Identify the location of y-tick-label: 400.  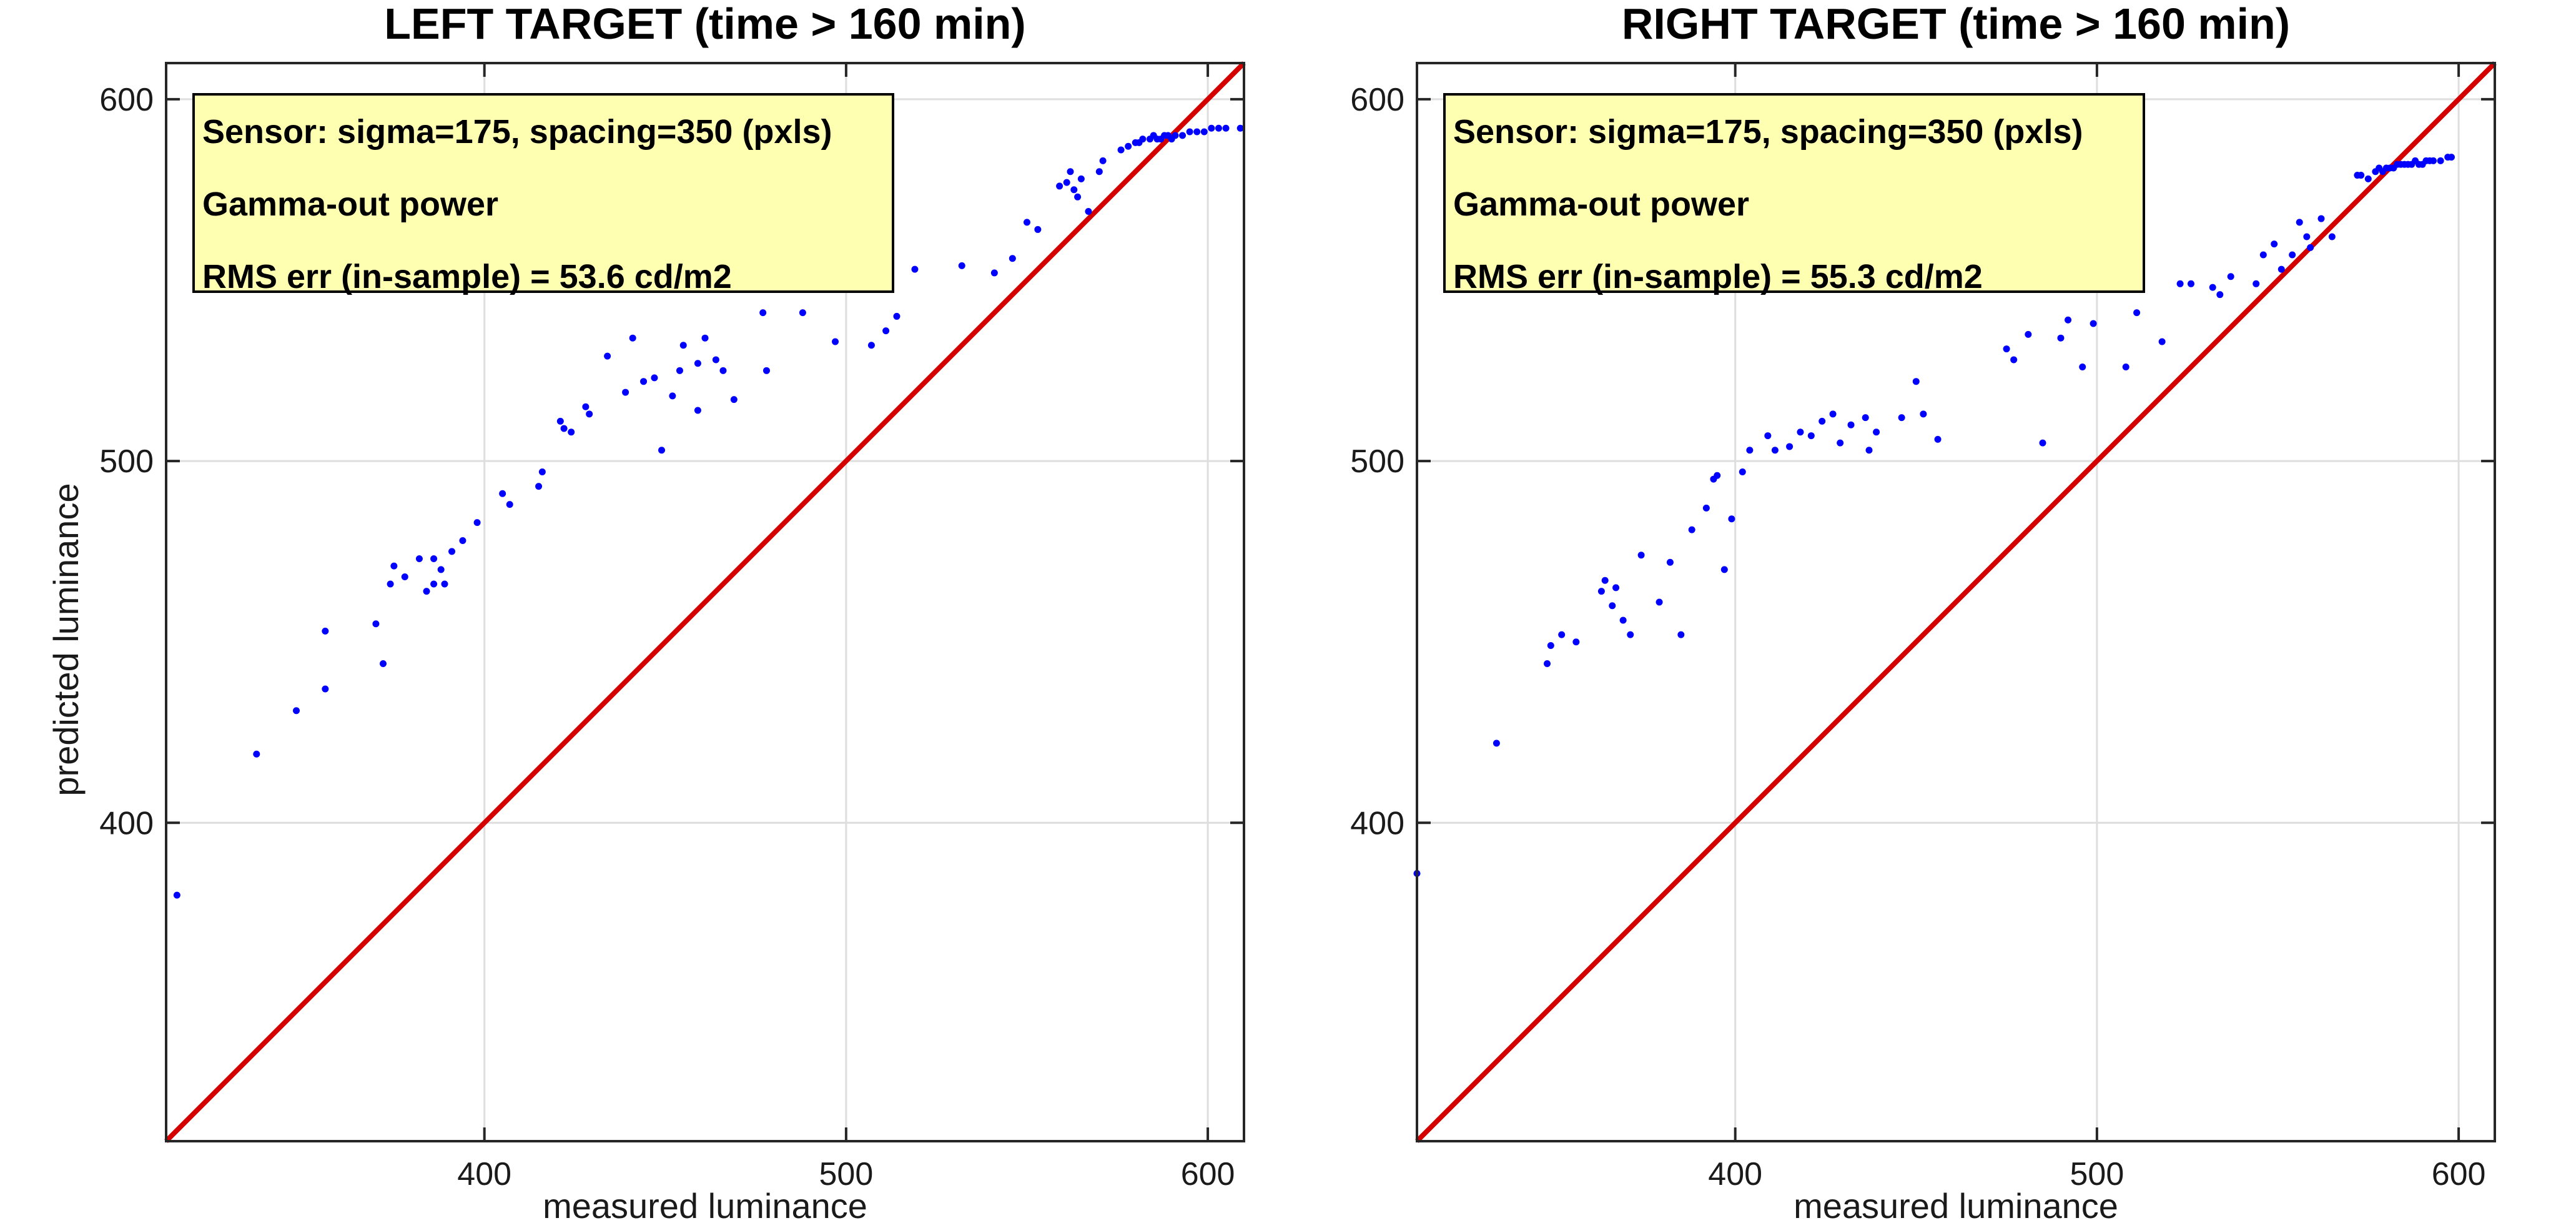
(126, 823).